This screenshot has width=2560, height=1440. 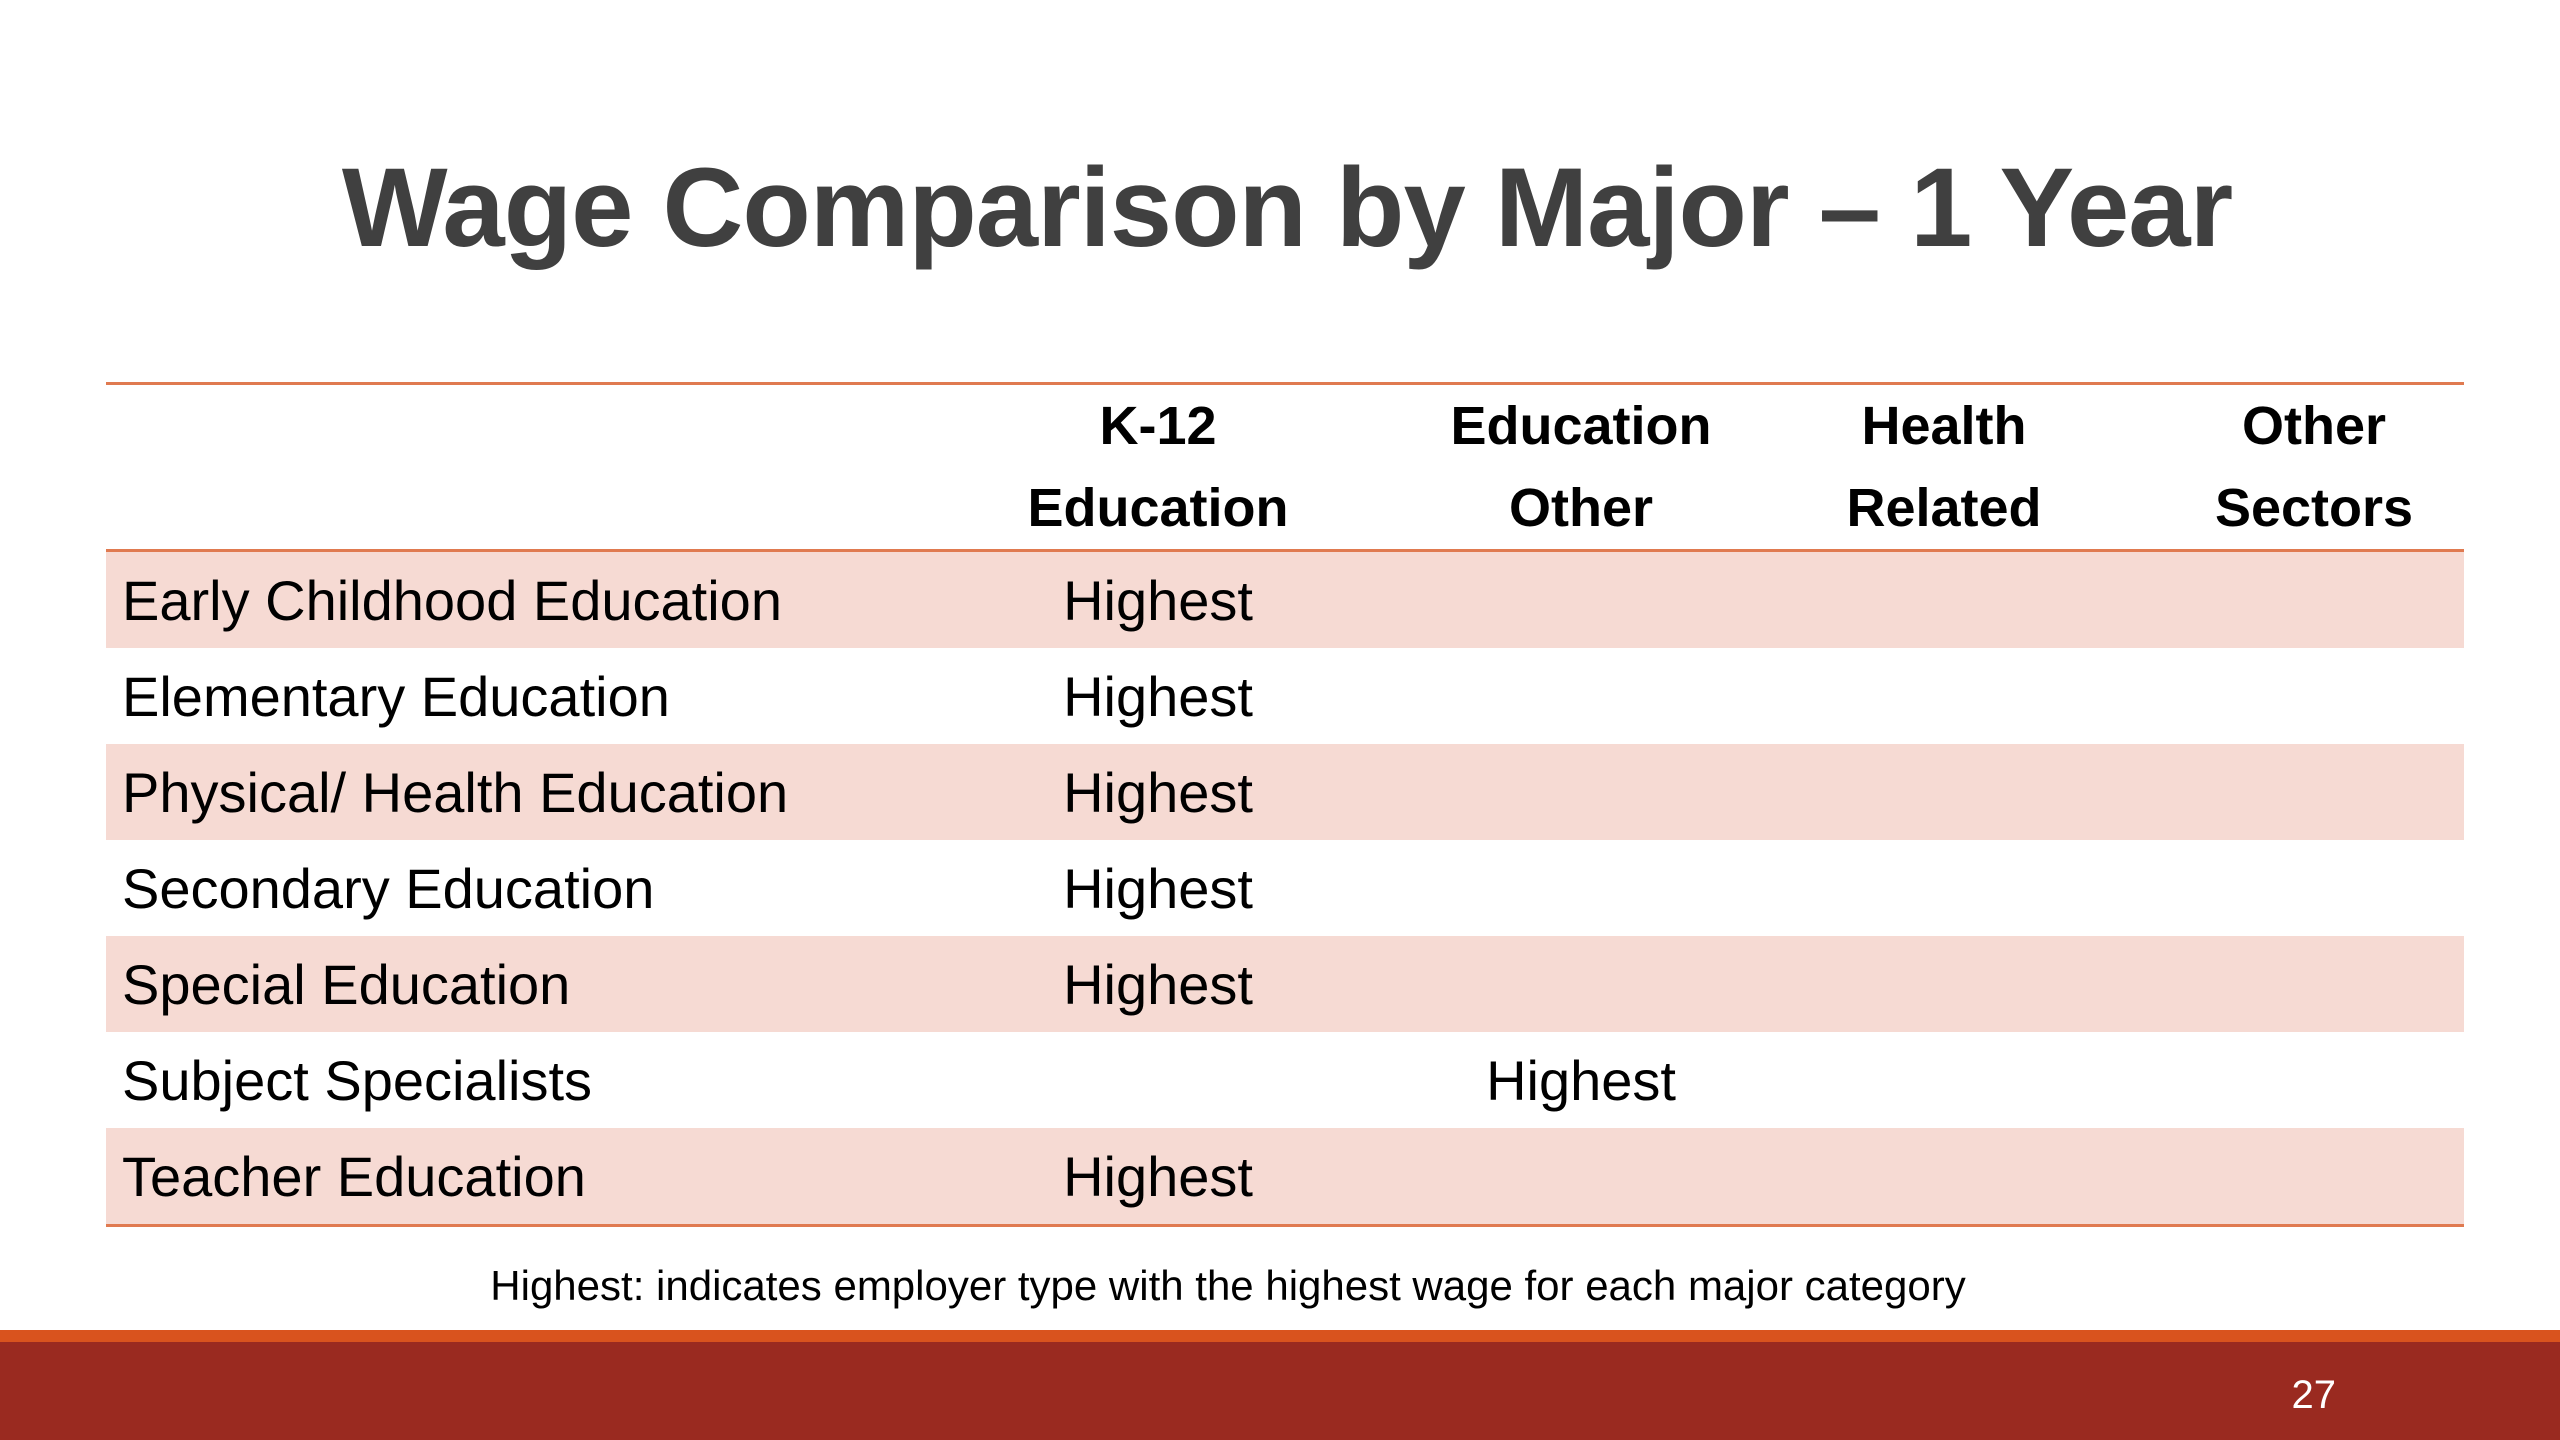 I want to click on table-row: Early Childhood Education Highest, so click(x=1285, y=599).